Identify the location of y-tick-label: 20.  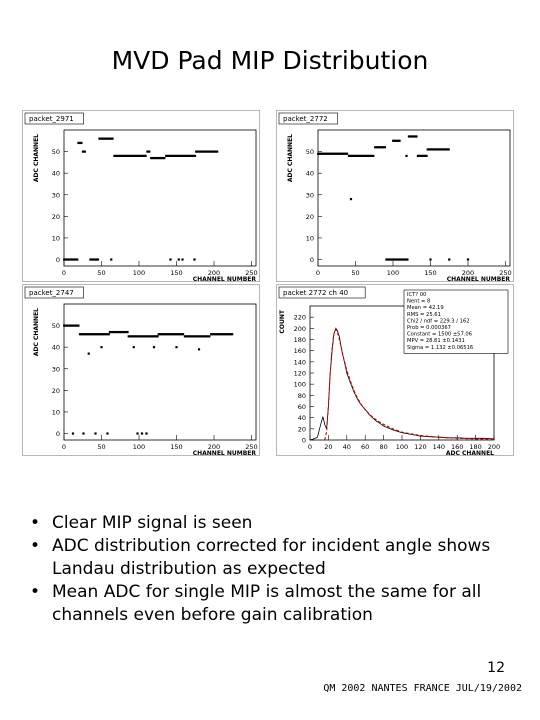
(56, 217).